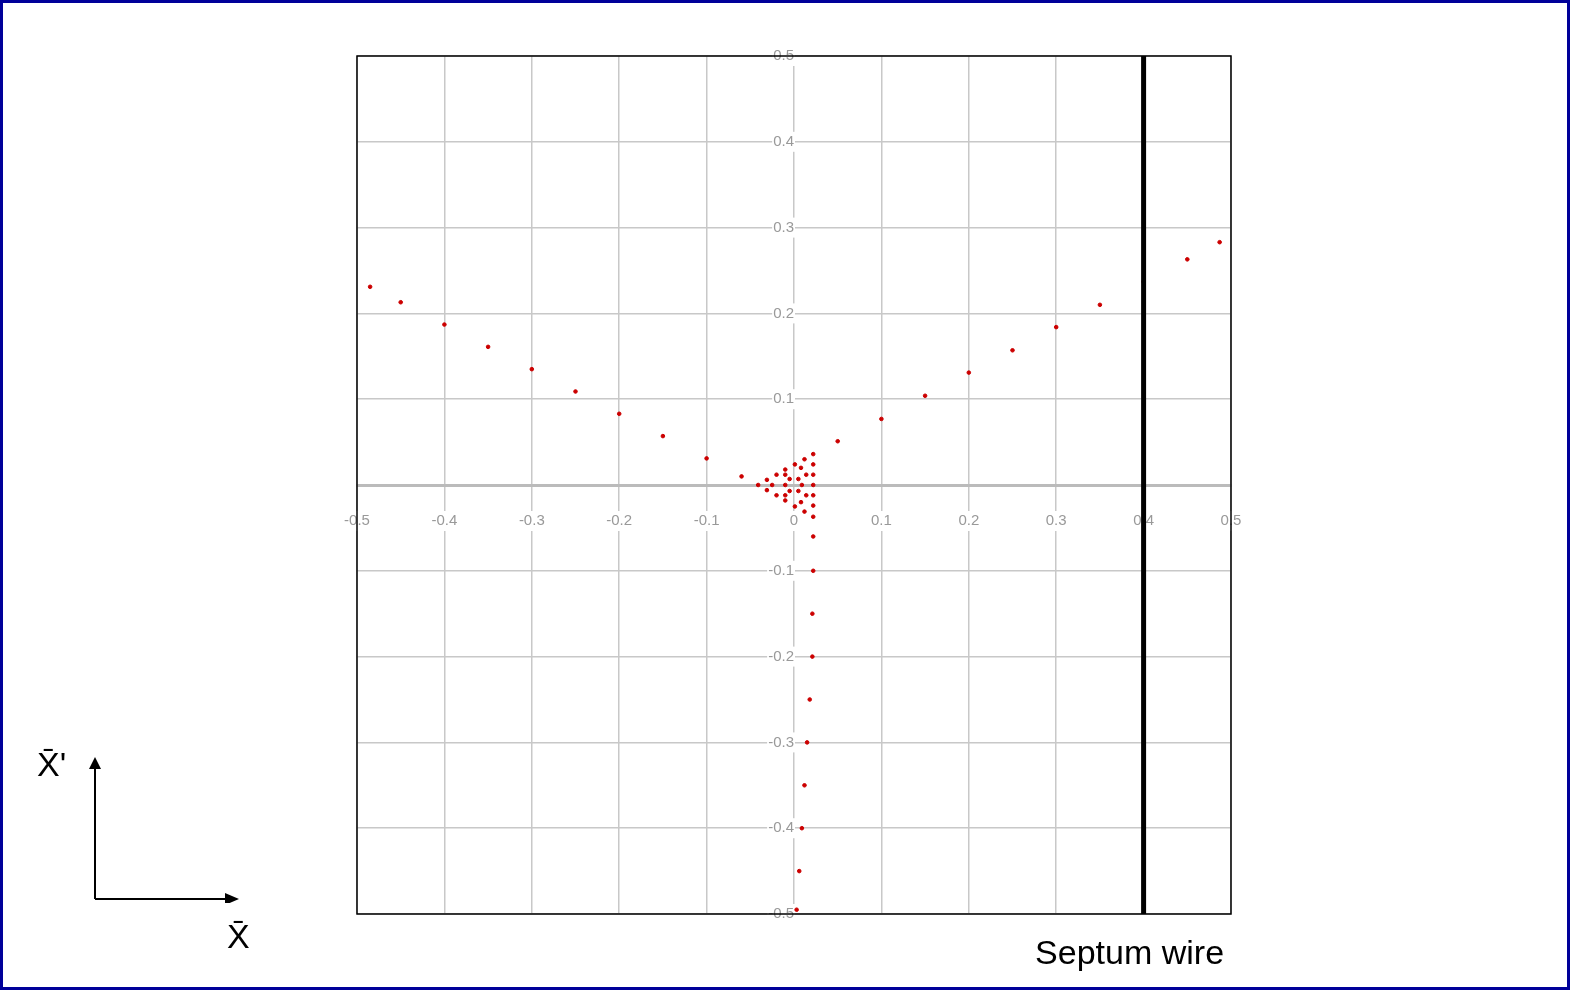 This screenshot has width=1570, height=990. What do you see at coordinates (531, 520) in the screenshot?
I see `x-tick-label: -0.3` at bounding box center [531, 520].